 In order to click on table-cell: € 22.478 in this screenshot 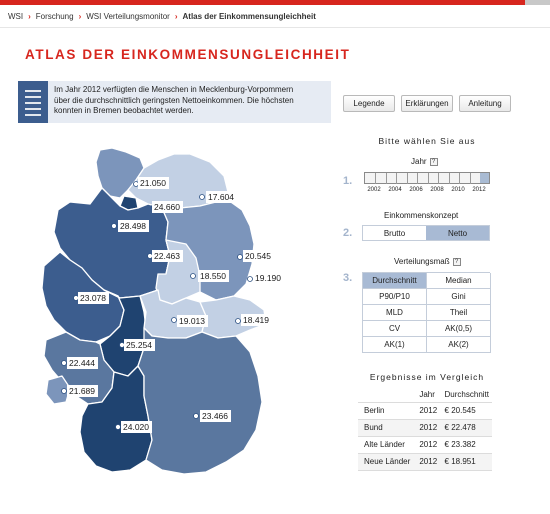, I will do `click(465, 428)`.